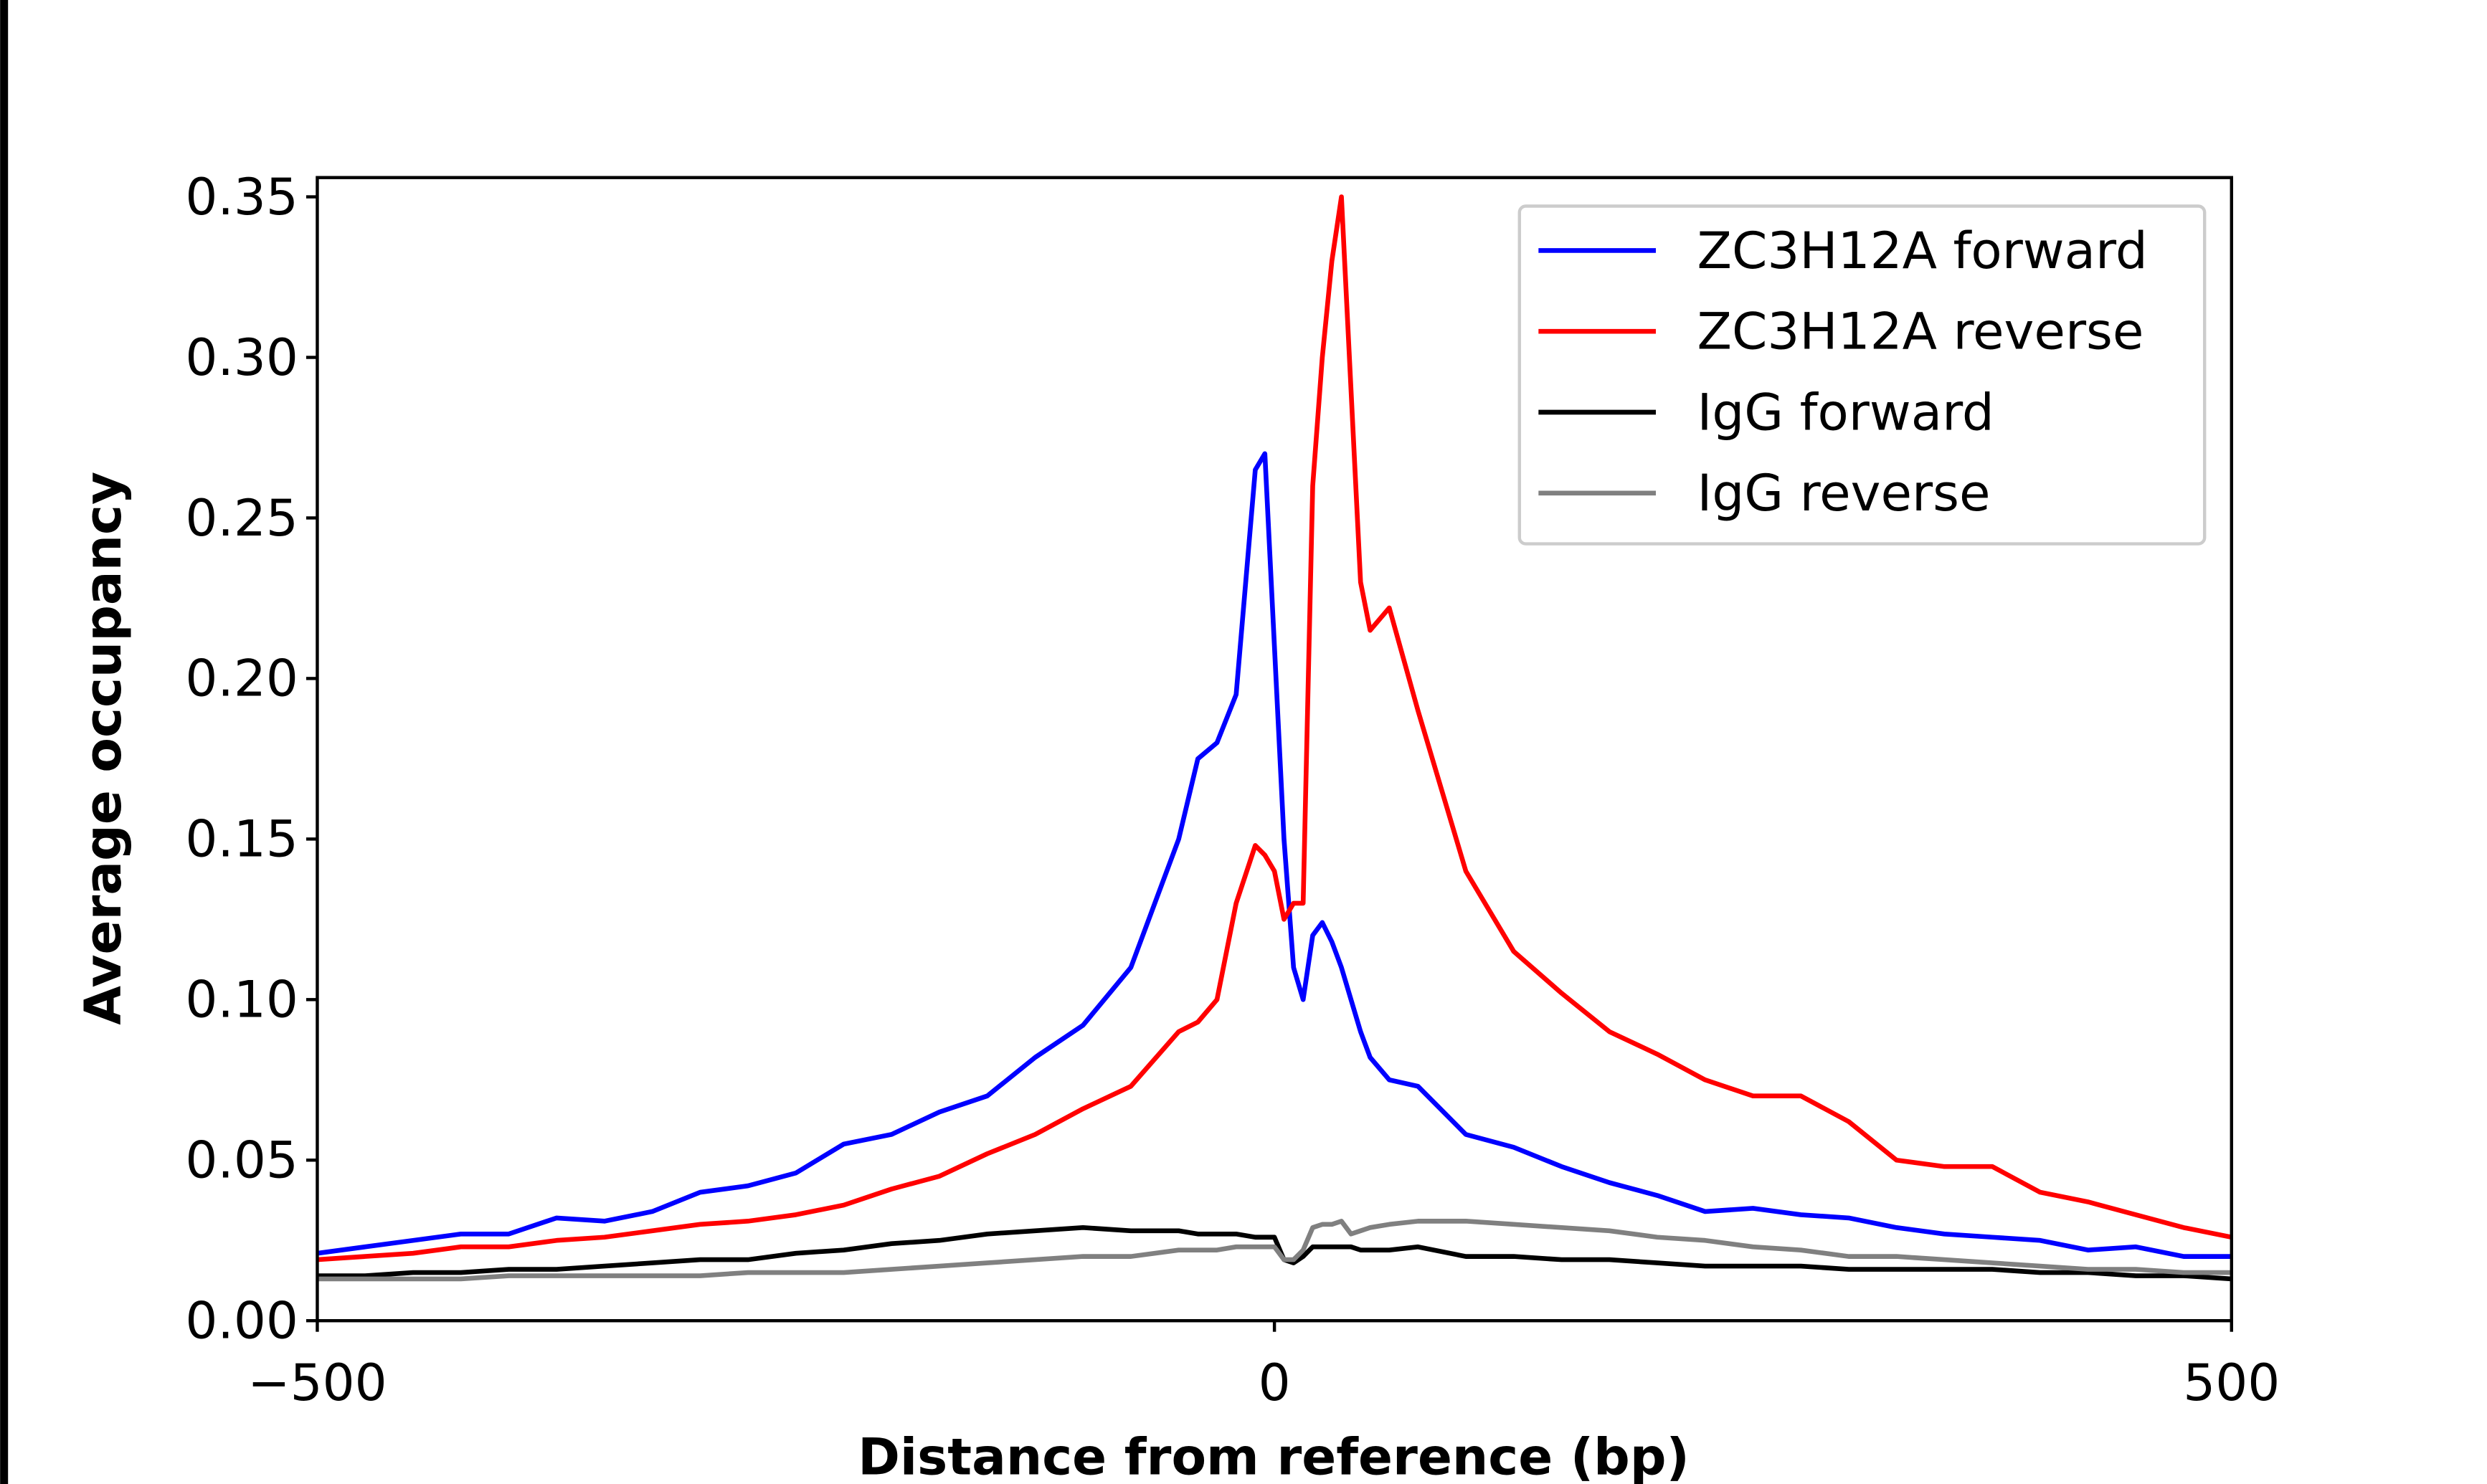  What do you see at coordinates (2232, 1383) in the screenshot?
I see `x-tick-label: 500` at bounding box center [2232, 1383].